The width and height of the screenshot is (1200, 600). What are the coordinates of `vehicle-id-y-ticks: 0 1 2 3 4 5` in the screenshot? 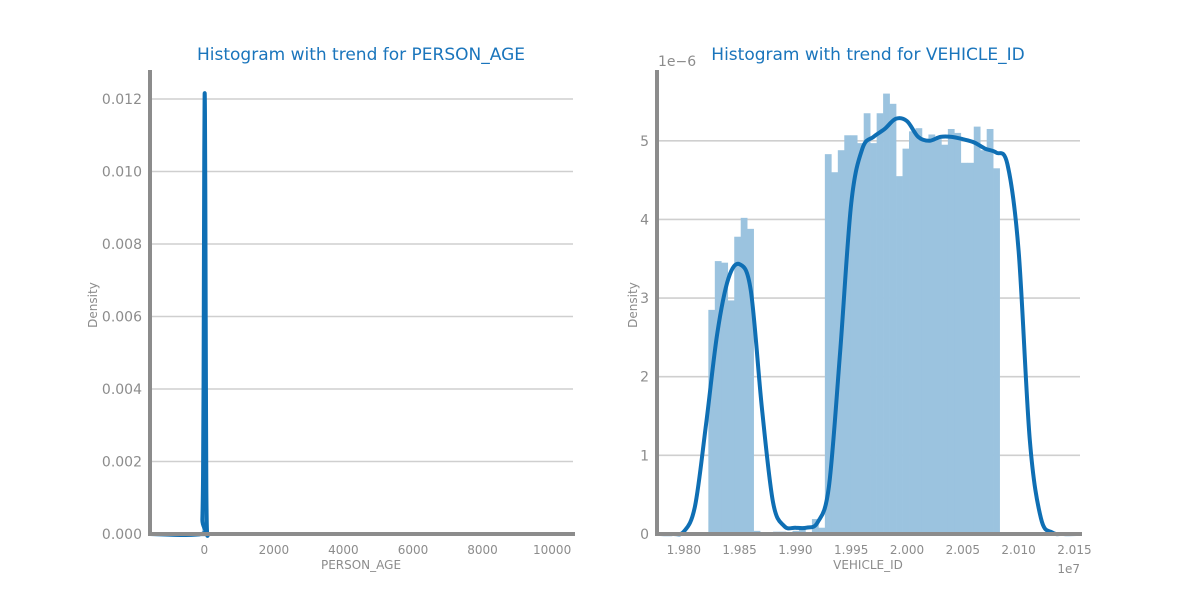 It's located at (644, 338).